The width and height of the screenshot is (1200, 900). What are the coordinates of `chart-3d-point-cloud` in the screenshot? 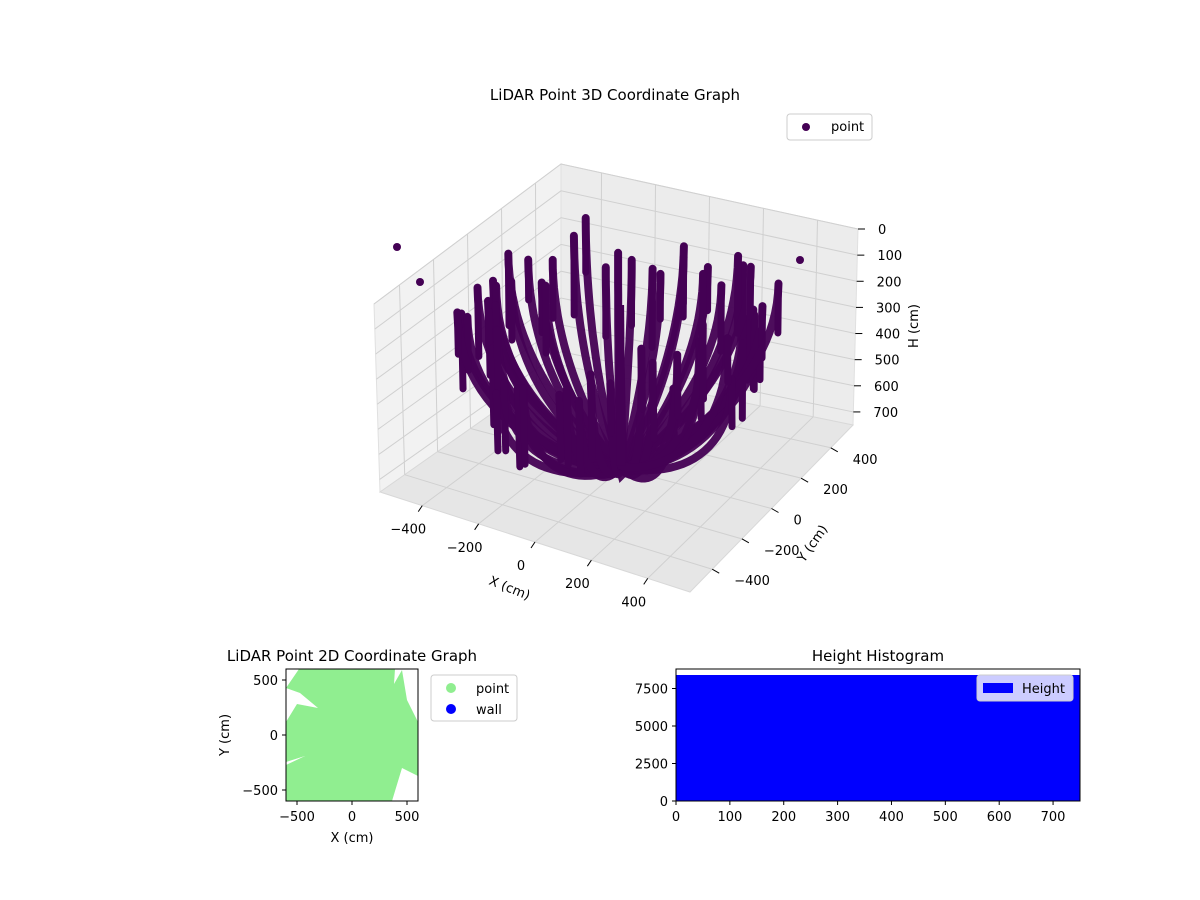 It's located at (598, 349).